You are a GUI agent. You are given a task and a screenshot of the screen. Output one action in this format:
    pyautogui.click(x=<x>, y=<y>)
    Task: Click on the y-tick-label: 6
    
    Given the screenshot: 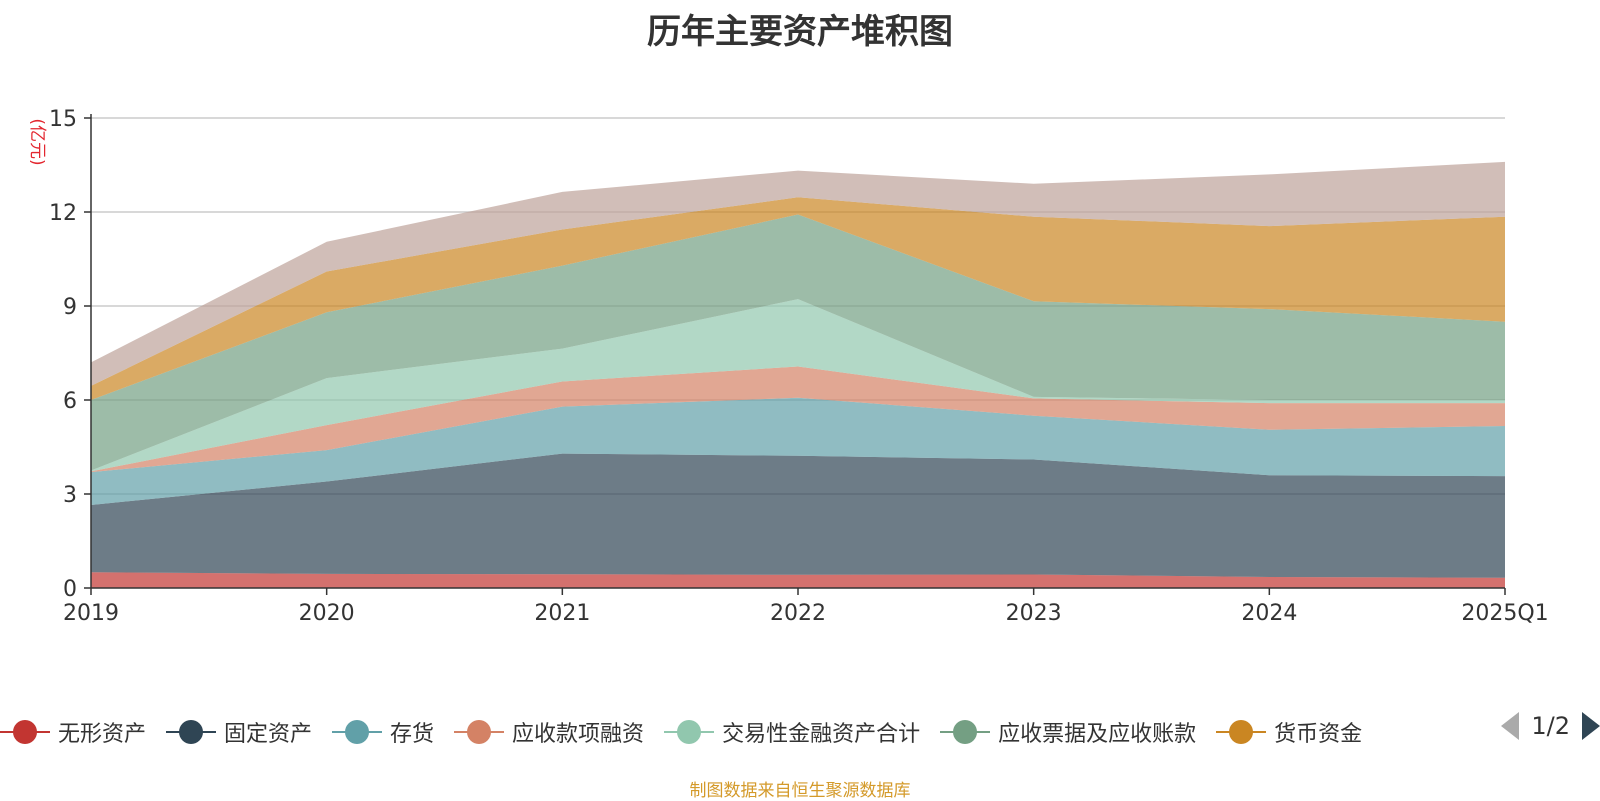 What is the action you would take?
    pyautogui.click(x=70, y=401)
    